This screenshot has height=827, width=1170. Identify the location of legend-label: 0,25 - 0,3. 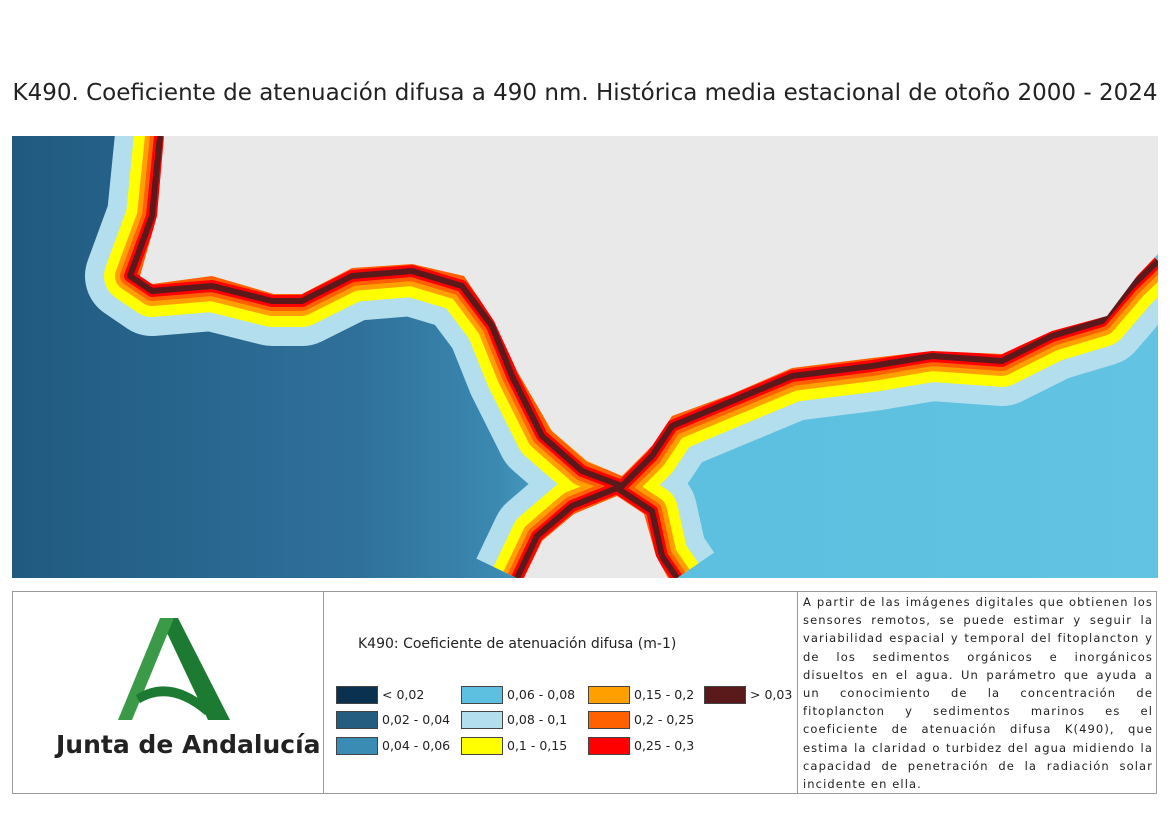
(664, 745).